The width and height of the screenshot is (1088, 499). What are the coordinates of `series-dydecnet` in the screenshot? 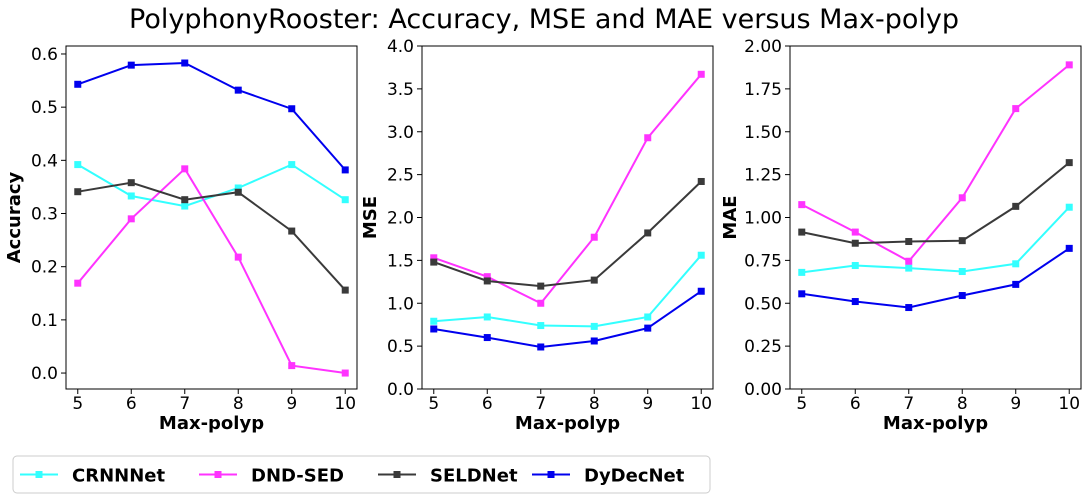 It's located at (935, 278).